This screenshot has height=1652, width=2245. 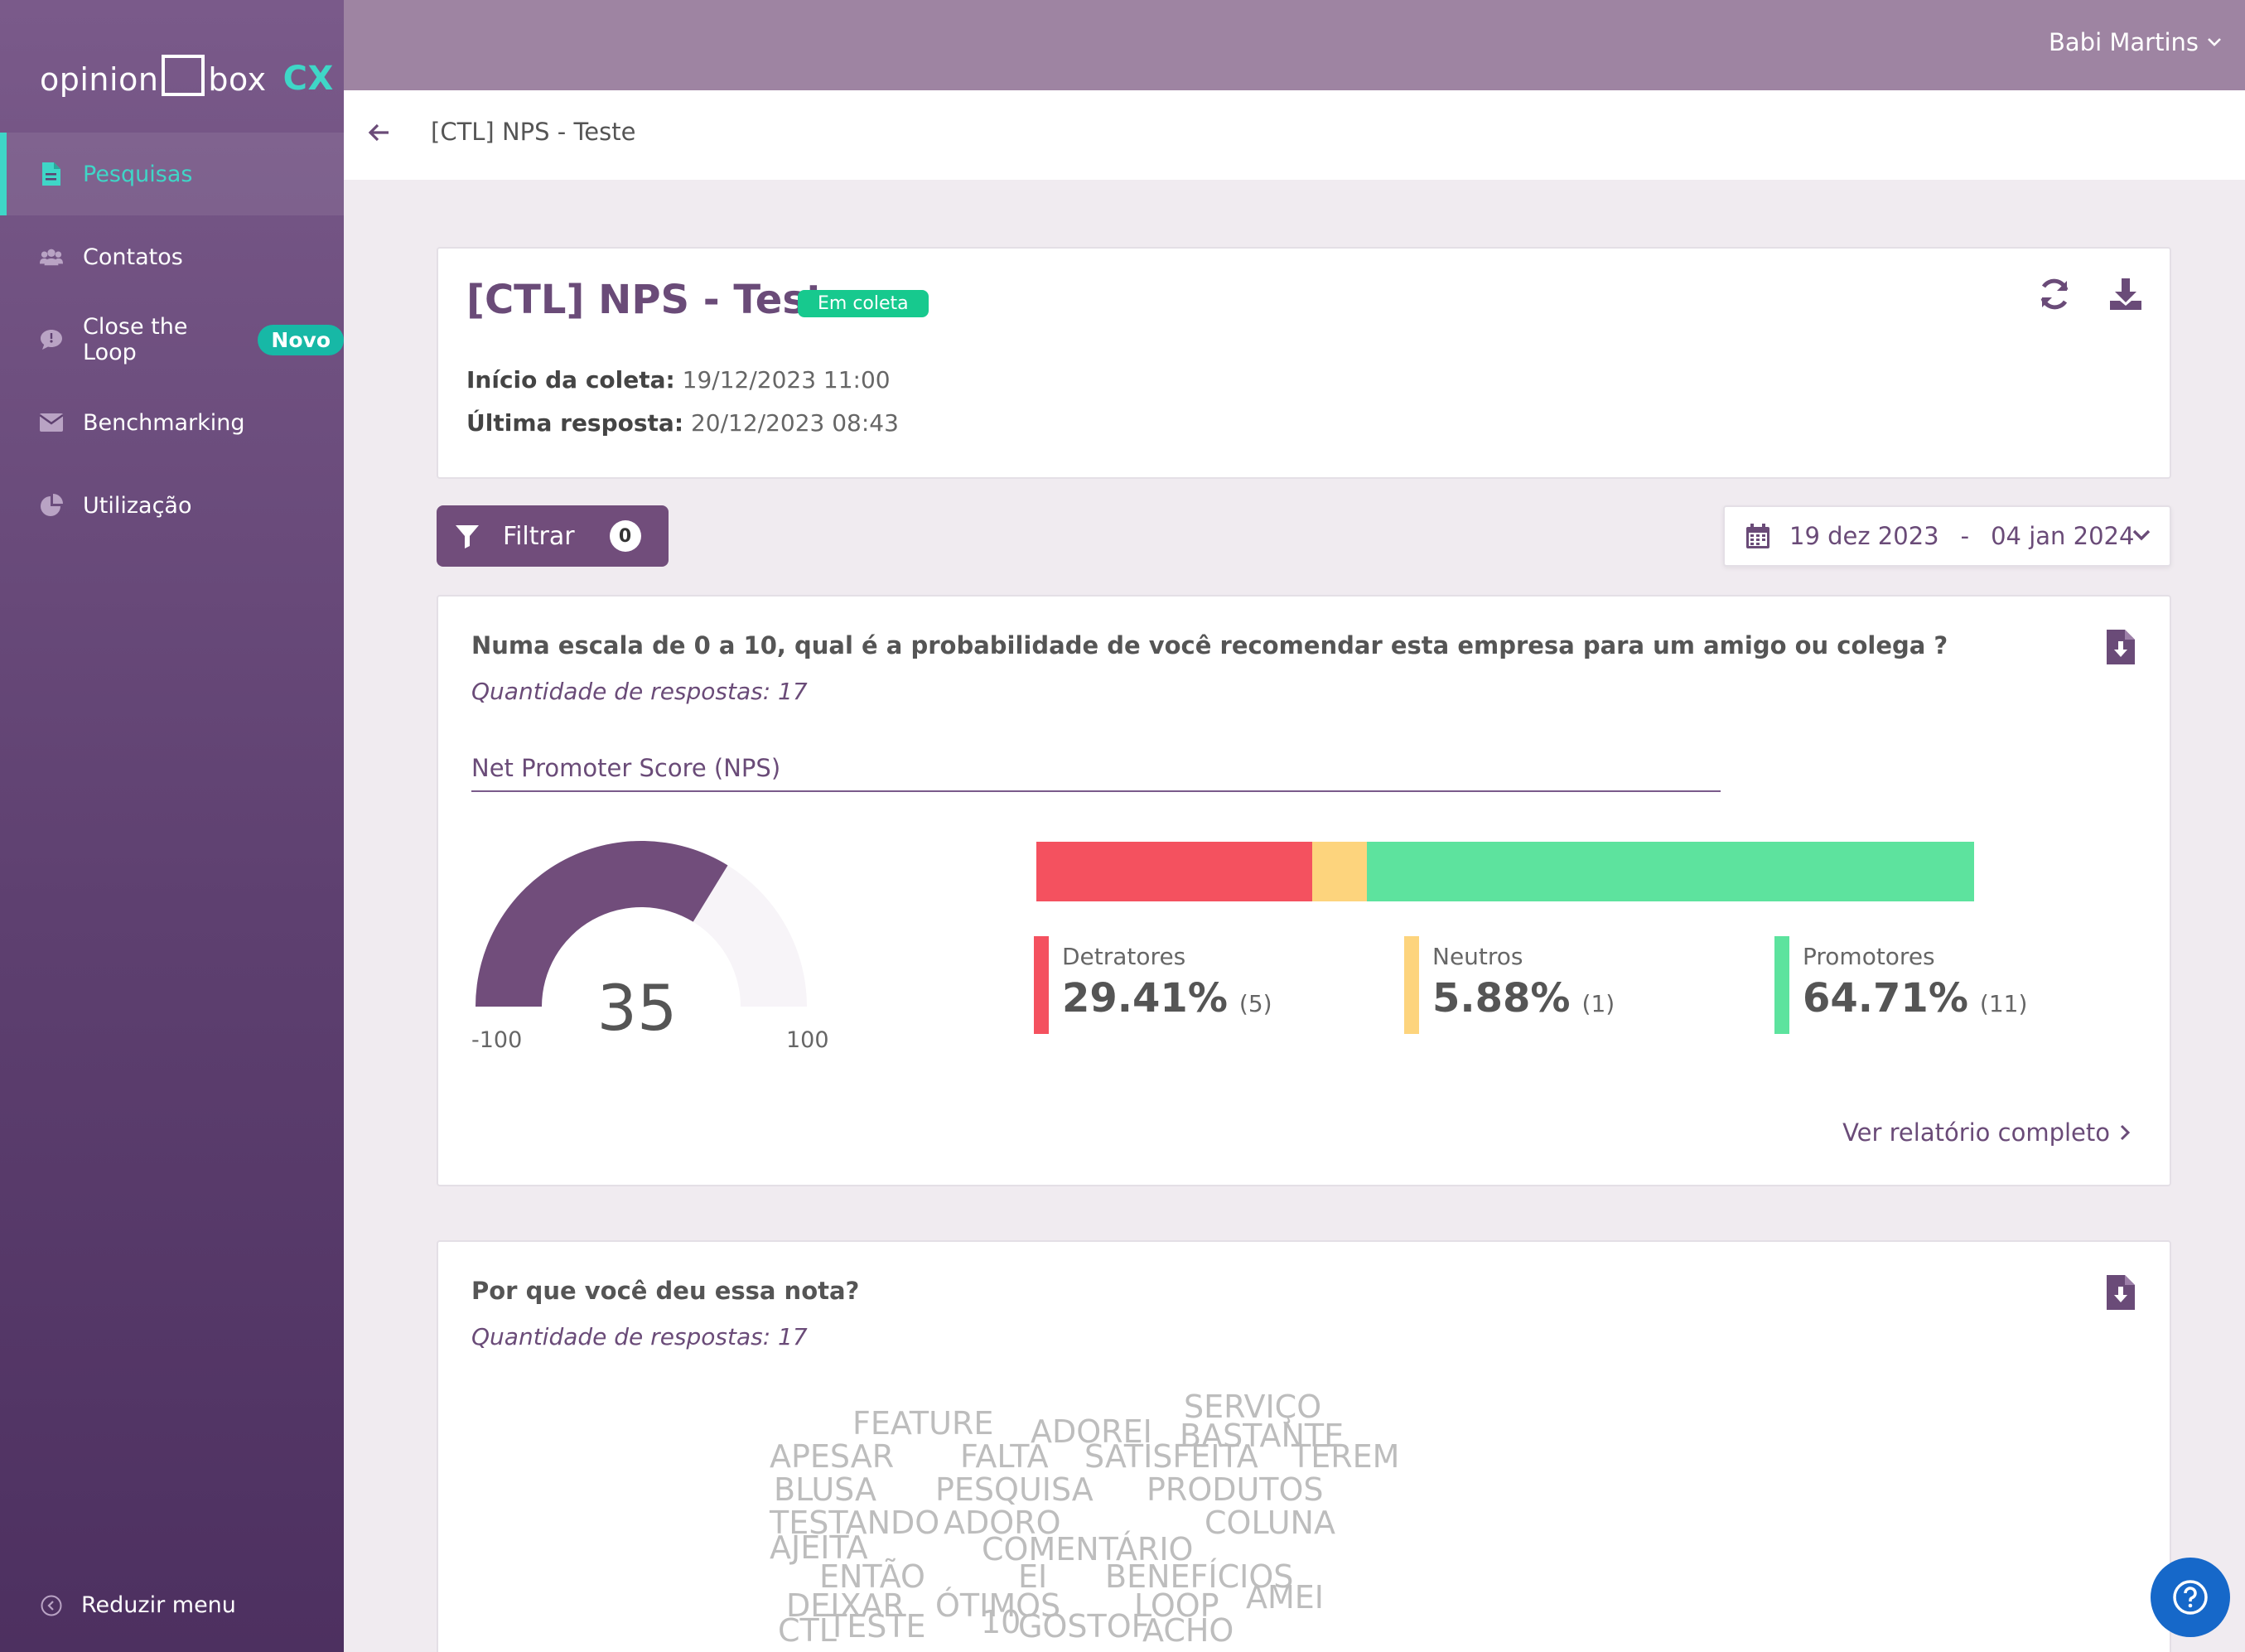 What do you see at coordinates (135, 340) in the screenshot?
I see `sidebar-item-label: Close the Loop` at bounding box center [135, 340].